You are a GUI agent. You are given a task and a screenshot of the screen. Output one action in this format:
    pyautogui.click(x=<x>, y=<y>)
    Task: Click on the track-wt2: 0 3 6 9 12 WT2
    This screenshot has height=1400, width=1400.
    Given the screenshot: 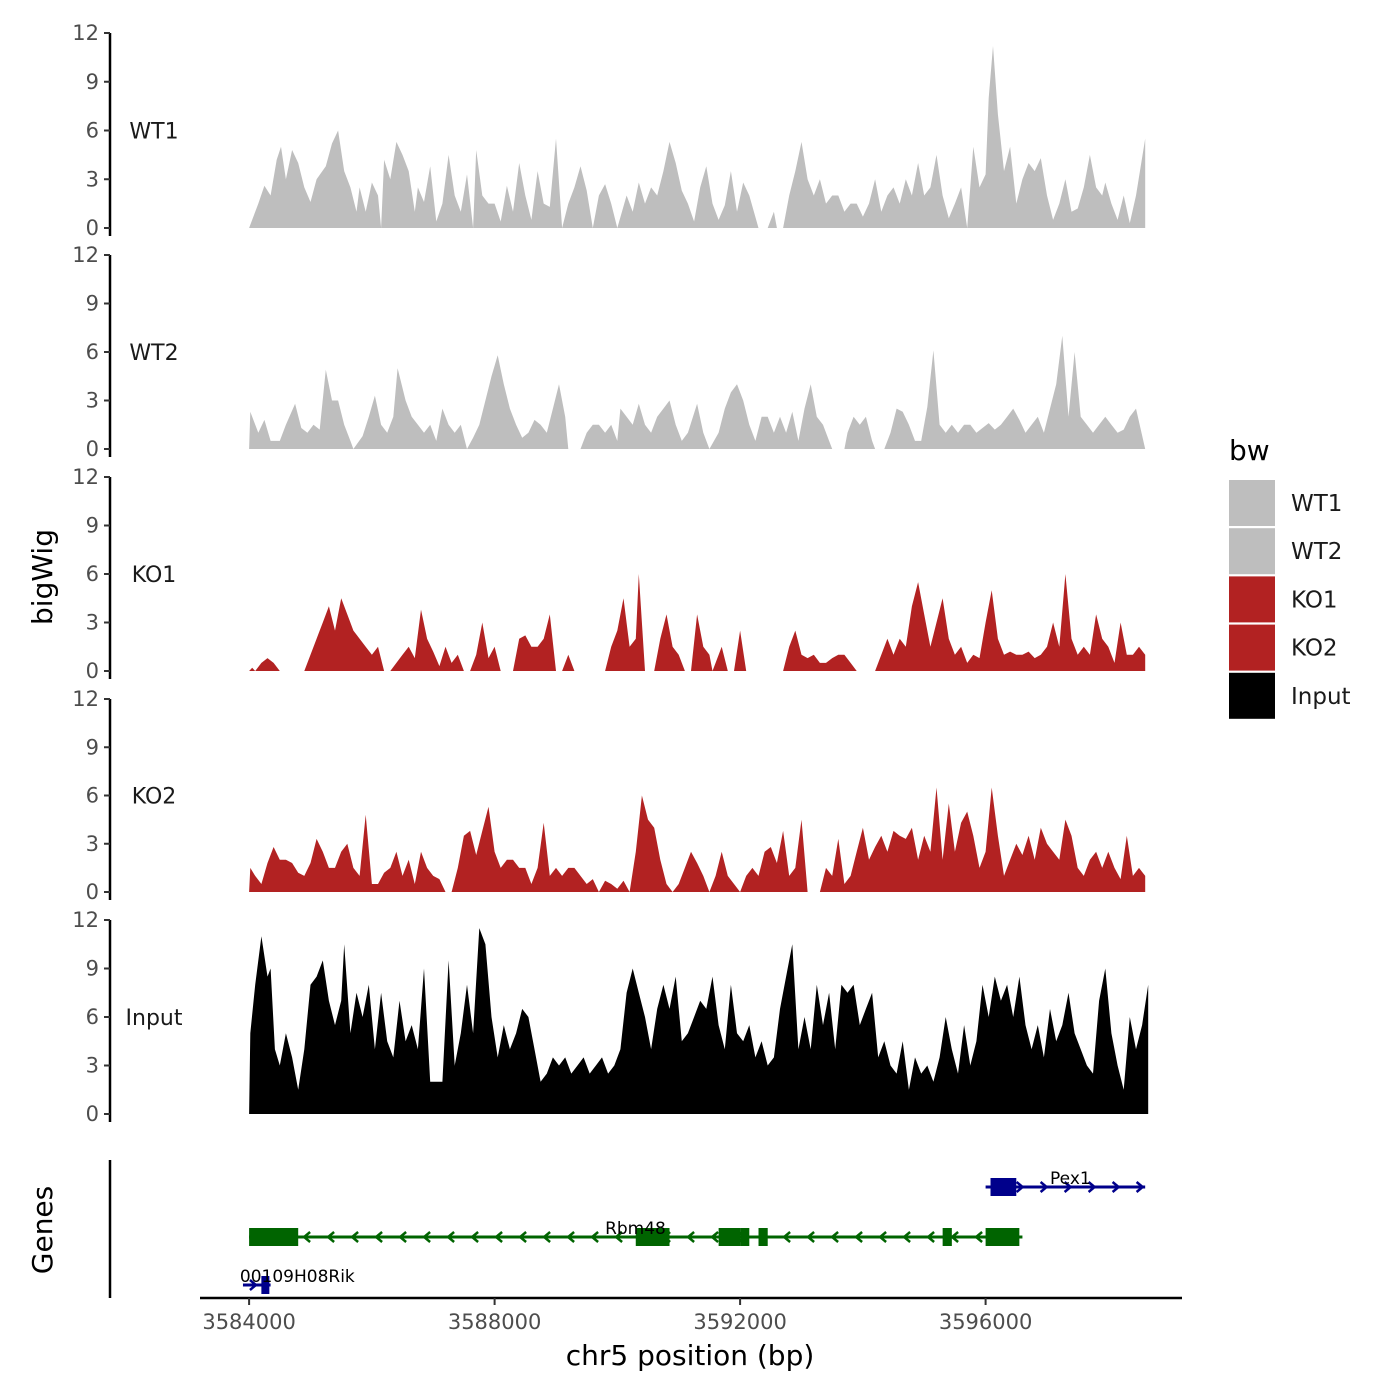 What is the action you would take?
    pyautogui.click(x=609, y=352)
    